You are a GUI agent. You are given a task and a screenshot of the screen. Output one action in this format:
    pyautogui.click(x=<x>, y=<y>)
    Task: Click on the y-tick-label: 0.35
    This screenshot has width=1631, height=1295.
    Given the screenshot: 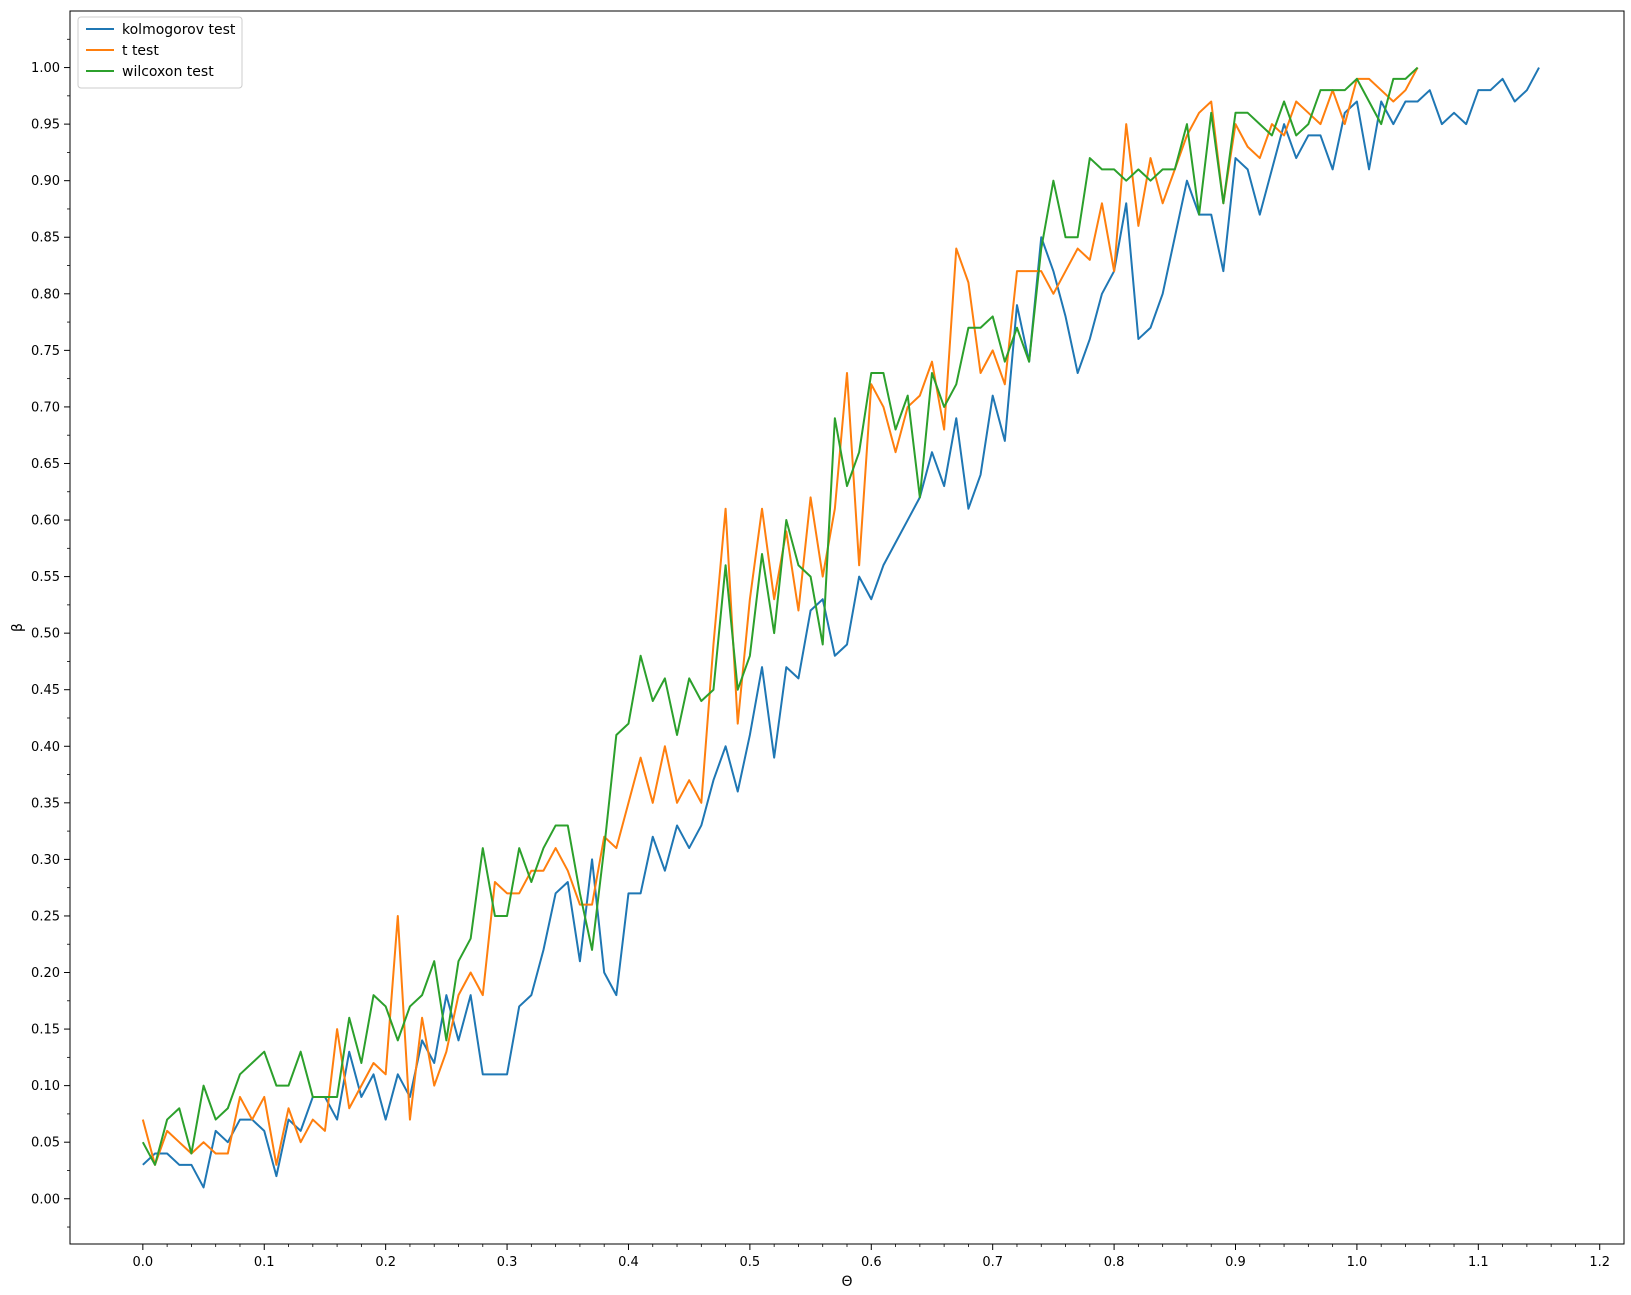 What is the action you would take?
    pyautogui.click(x=45, y=803)
    